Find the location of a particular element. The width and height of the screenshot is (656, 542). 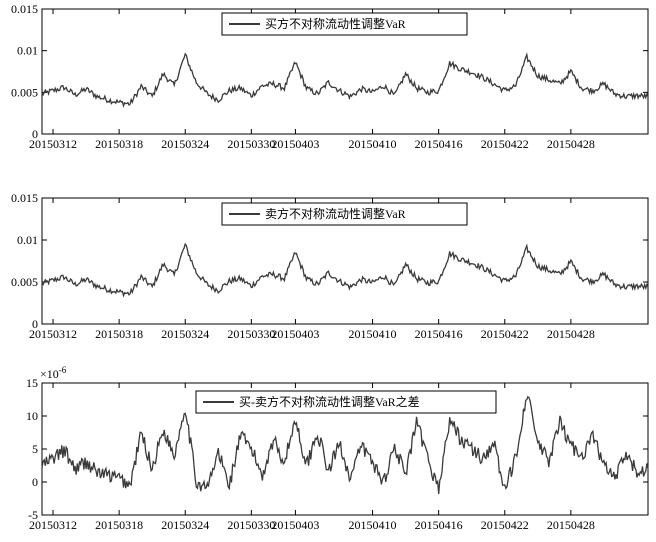

legend-label-2: 卖方不对称流动性调整VaR is located at coordinates (335, 213).